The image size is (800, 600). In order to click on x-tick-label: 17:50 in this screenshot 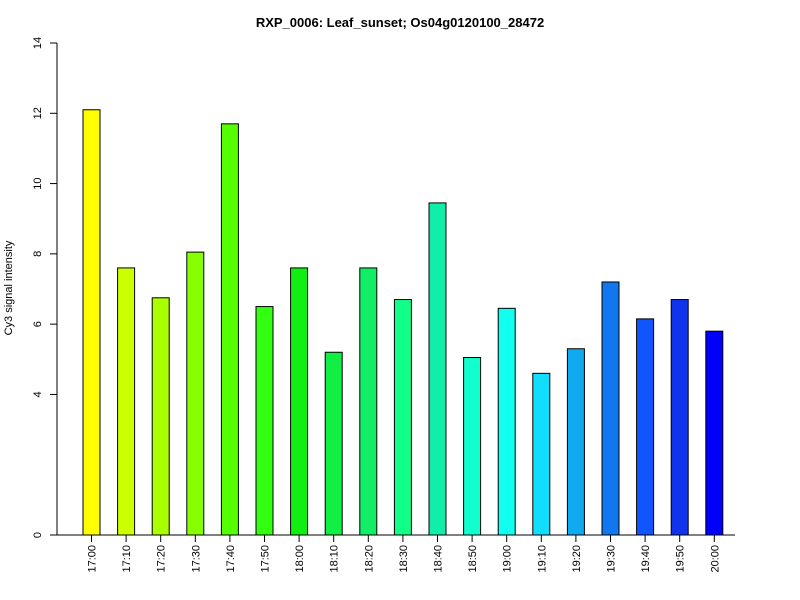, I will do `click(266, 559)`.